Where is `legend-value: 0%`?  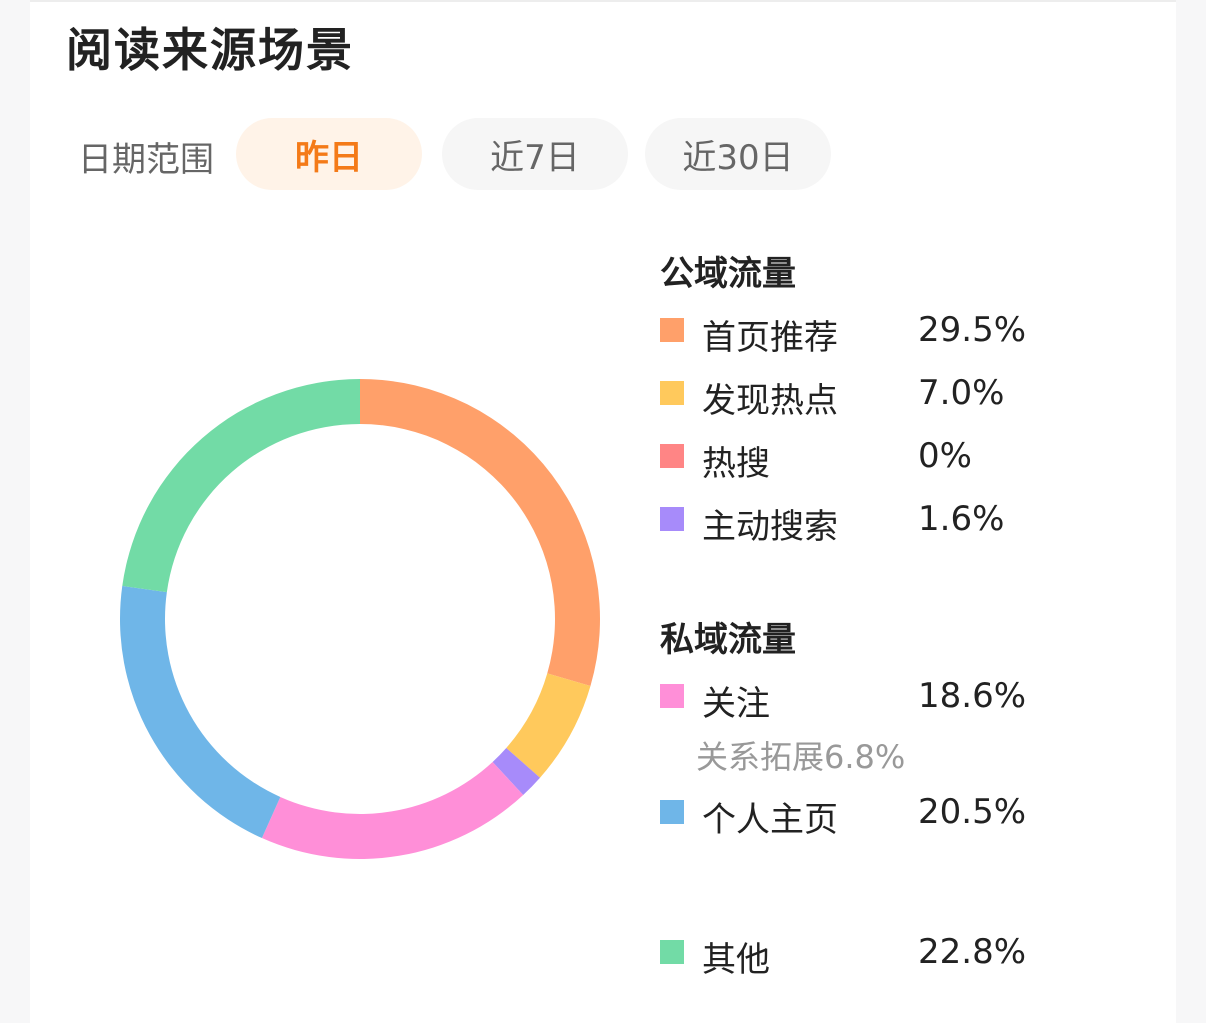
legend-value: 0% is located at coordinates (945, 456).